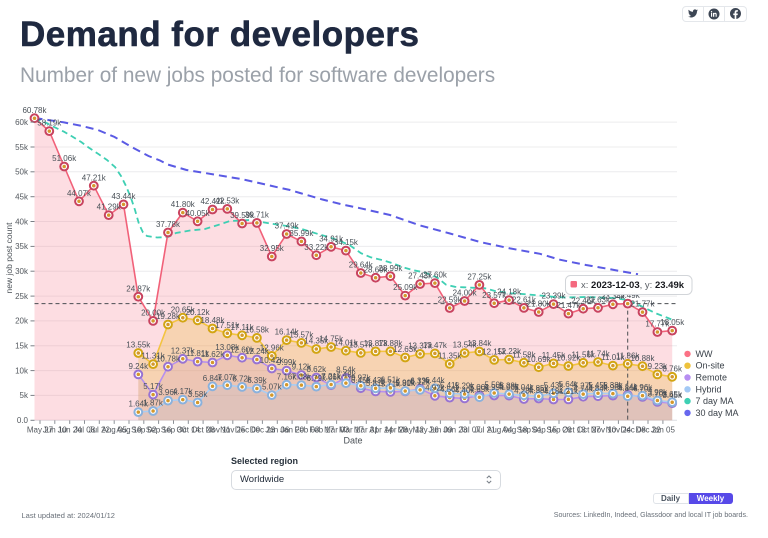 This screenshot has width=768, height=538. What do you see at coordinates (352, 441) in the screenshot?
I see `svg-text: Date` at bounding box center [352, 441].